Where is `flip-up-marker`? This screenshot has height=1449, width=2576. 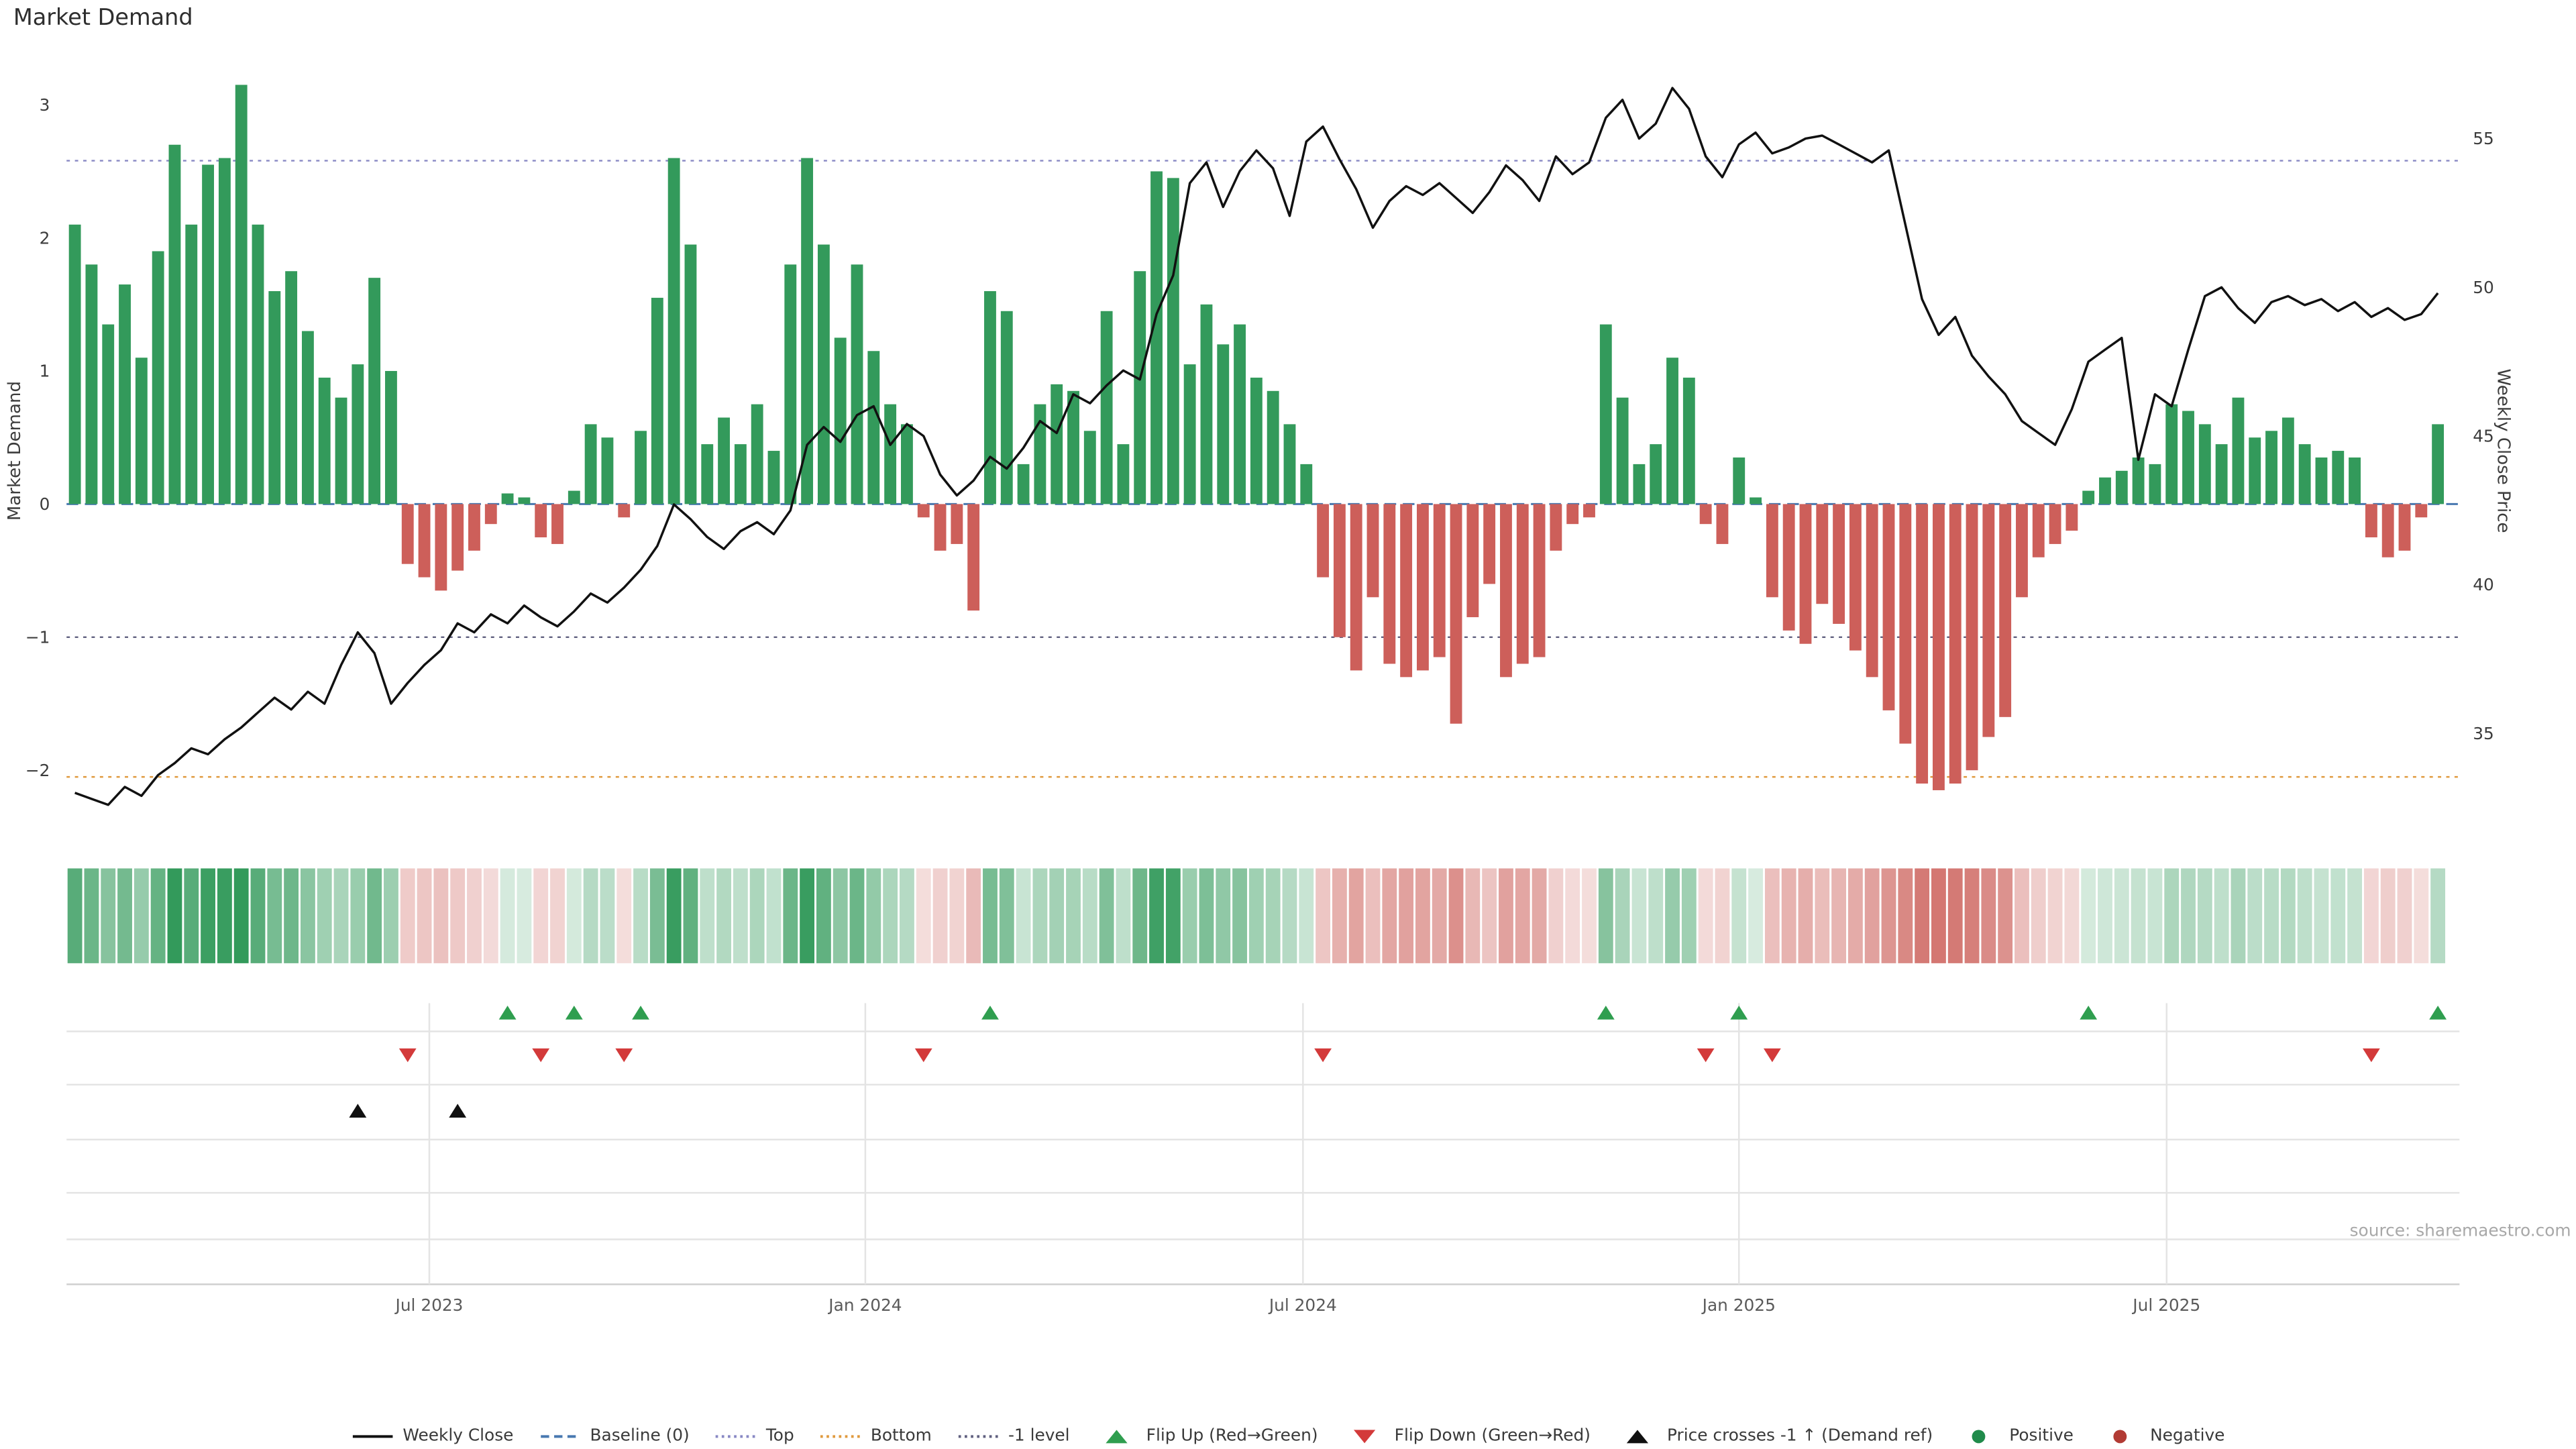
flip-up-marker is located at coordinates (640, 1013).